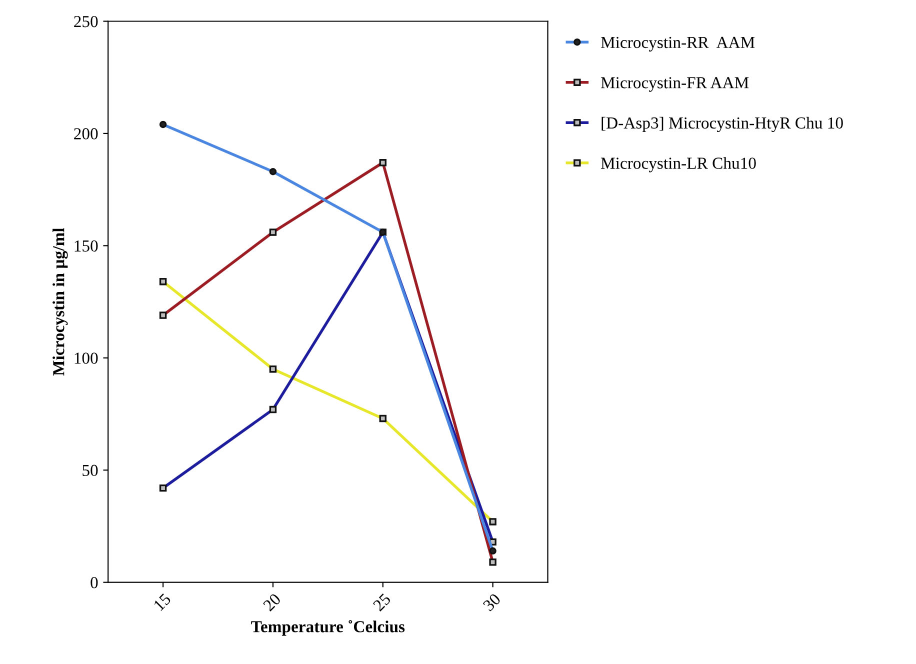 Image resolution: width=916 pixels, height=664 pixels. I want to click on x-tick-label: 15, so click(162, 602).